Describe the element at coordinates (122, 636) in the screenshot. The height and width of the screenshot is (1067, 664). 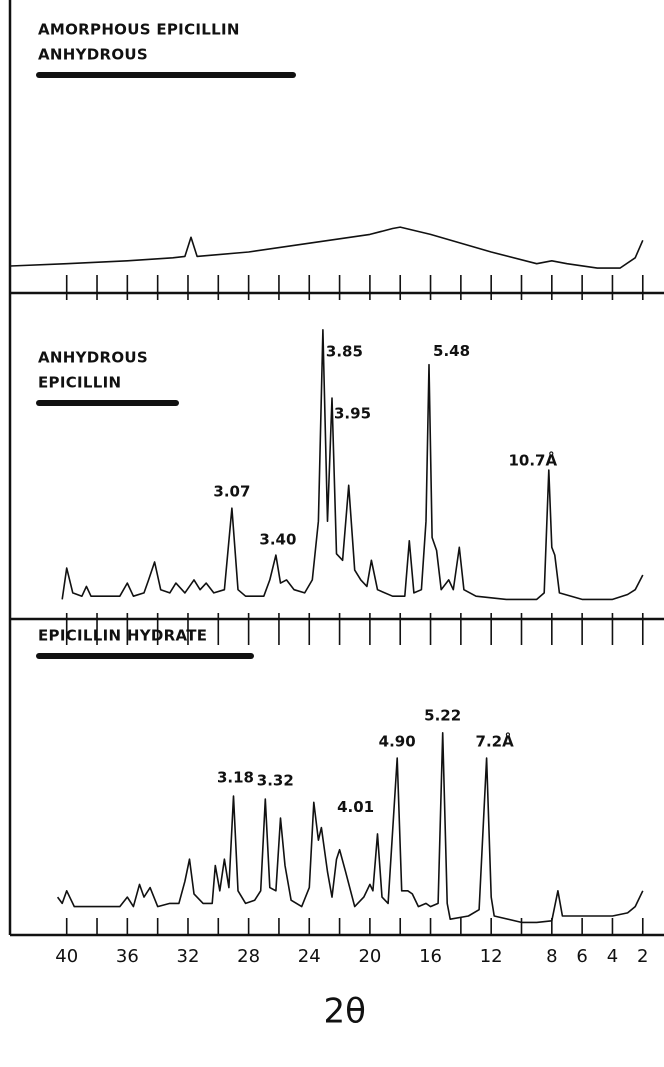
I see `panel-title: EPICILLIN HYDRATE` at that location.